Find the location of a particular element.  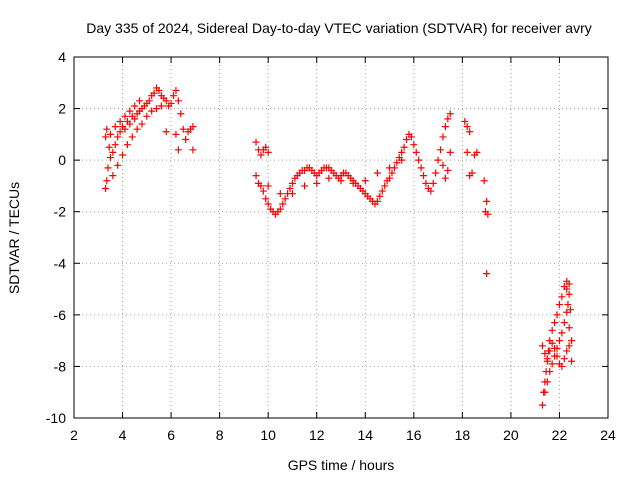

y-tick-label: -6 is located at coordinates (60, 315).